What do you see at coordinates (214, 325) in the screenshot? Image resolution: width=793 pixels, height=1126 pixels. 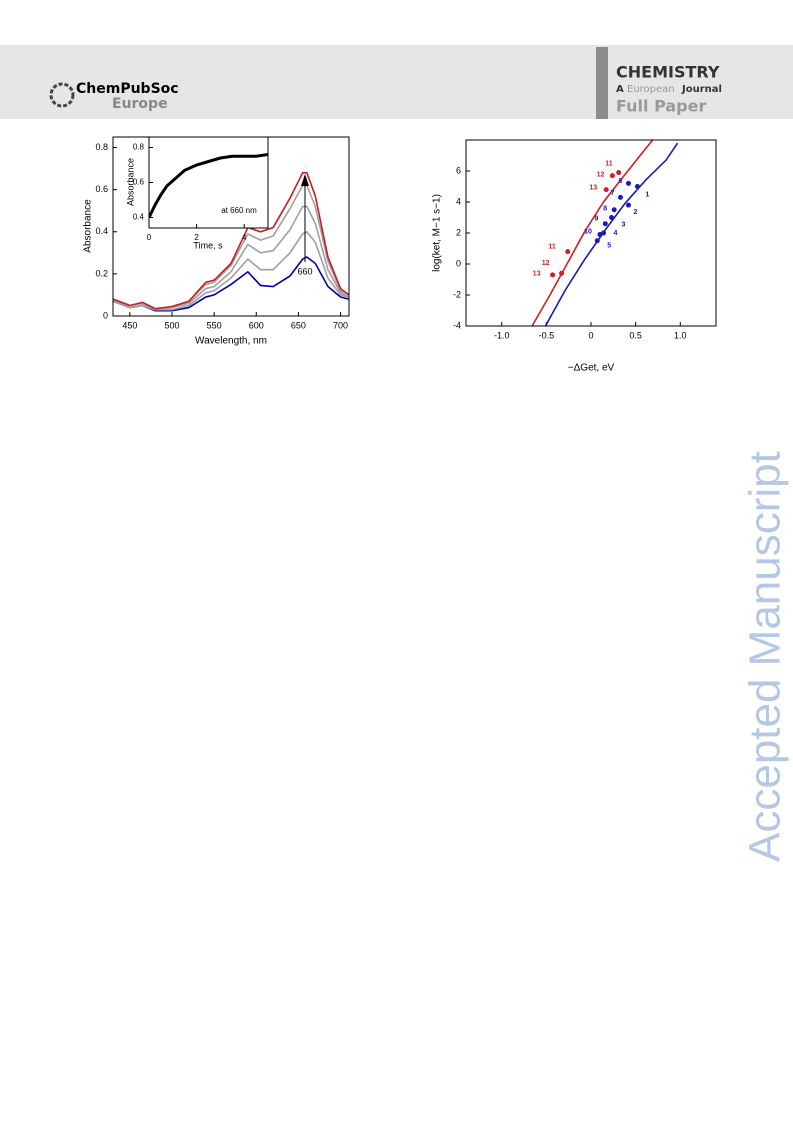 I see `x-tick-label: 550` at bounding box center [214, 325].